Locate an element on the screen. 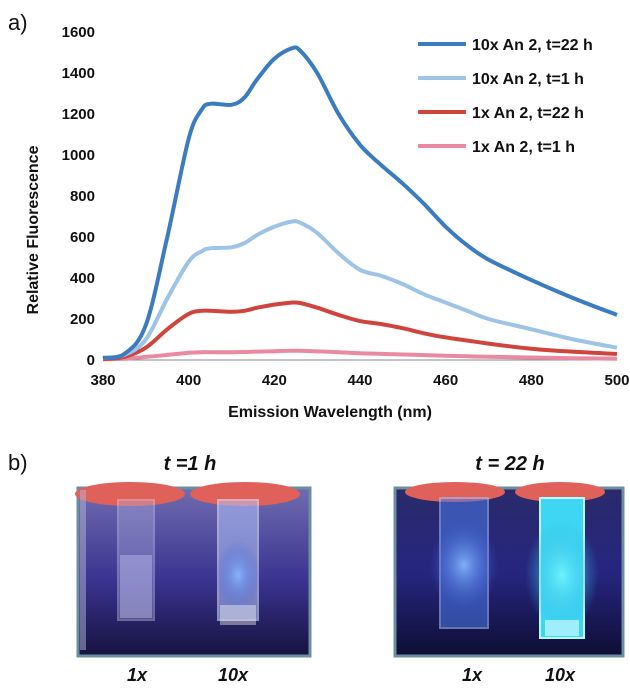 This screenshot has width=630, height=692. x-tick-label: 440 is located at coordinates (359, 380).